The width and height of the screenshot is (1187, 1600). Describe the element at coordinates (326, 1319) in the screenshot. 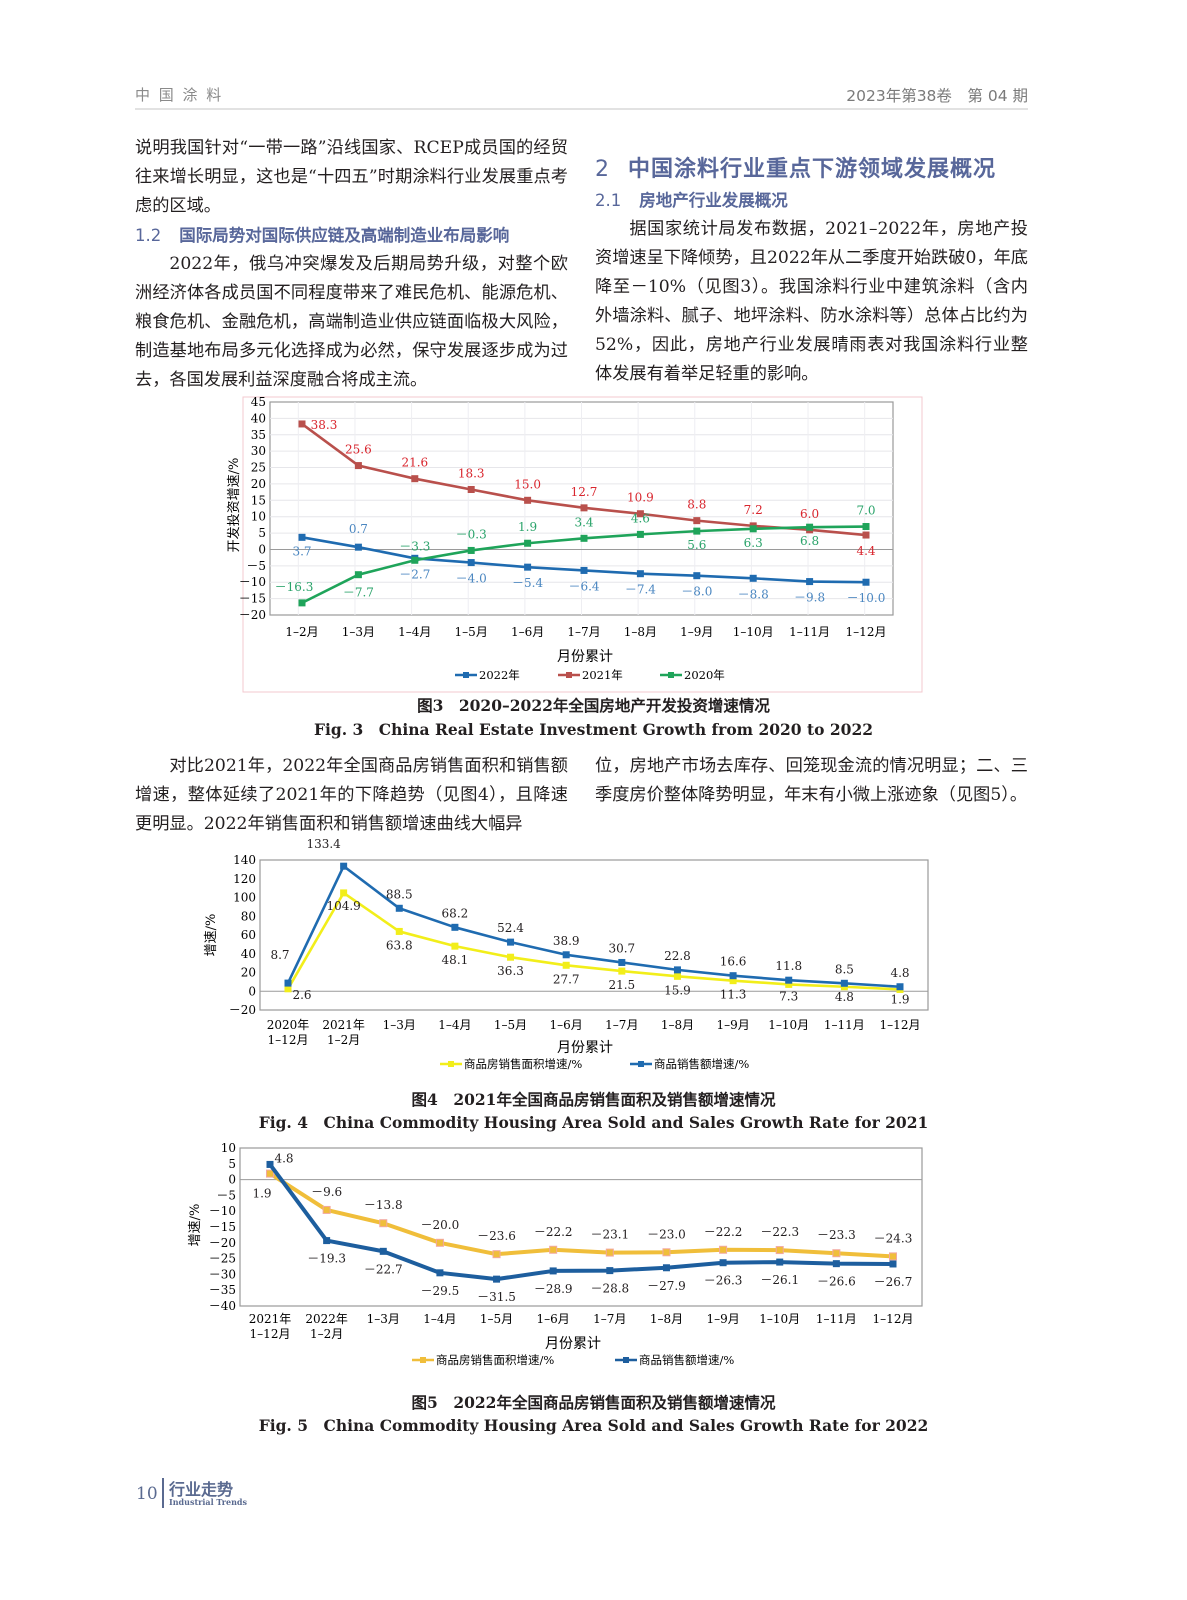

I see `x-tick-label: 2022年` at that location.